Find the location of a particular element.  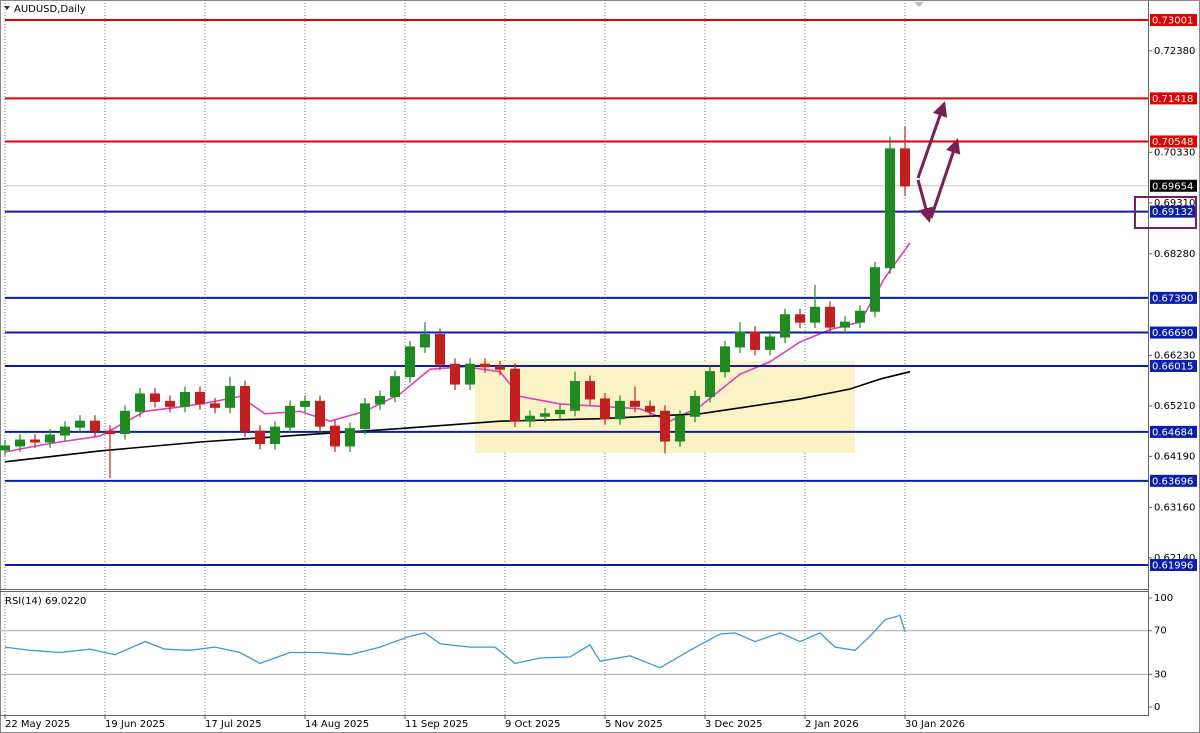

x-tick-label: 22 May 2025 is located at coordinates (37, 724).